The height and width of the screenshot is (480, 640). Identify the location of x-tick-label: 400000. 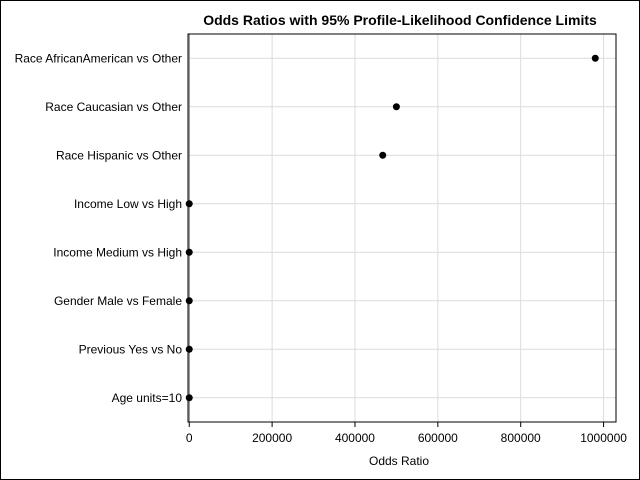
(355, 438).